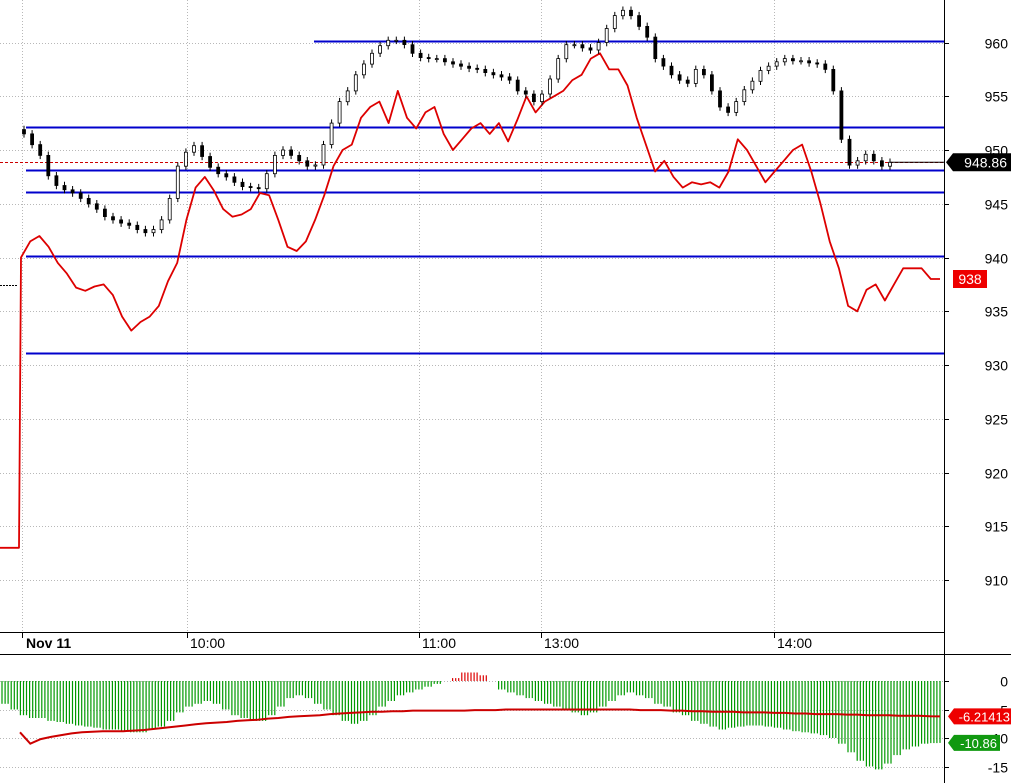 This screenshot has height=783, width=1011. I want to click on red-line-tag, so click(970, 279).